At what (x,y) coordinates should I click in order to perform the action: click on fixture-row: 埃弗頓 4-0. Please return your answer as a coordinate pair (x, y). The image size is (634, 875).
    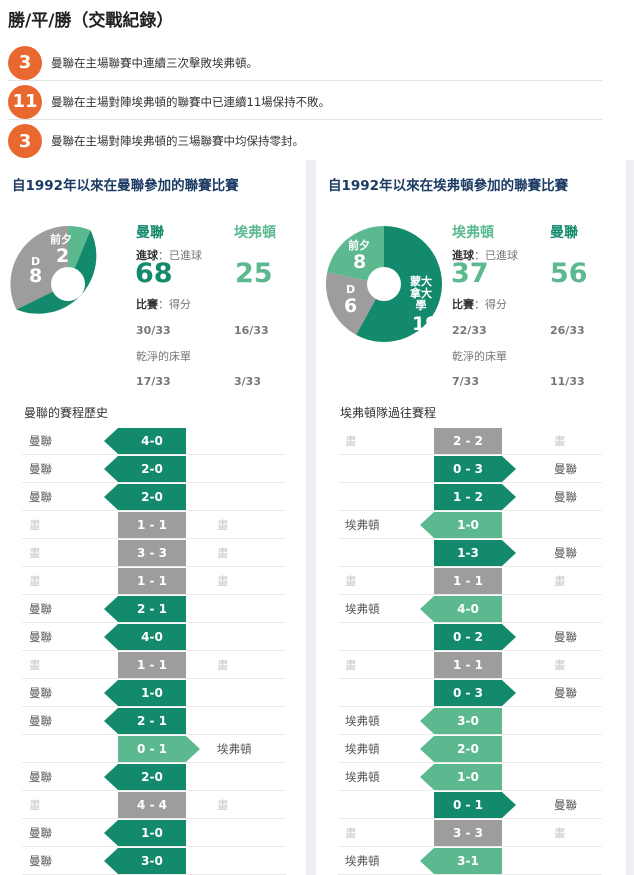
    Looking at the image, I should click on (470, 609).